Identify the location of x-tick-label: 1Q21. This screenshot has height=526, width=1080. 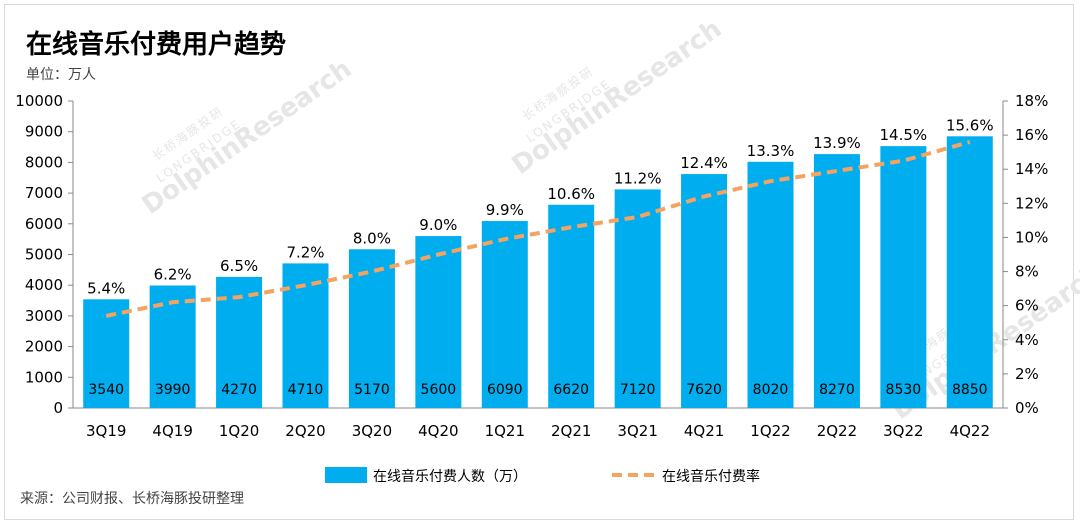
(505, 431).